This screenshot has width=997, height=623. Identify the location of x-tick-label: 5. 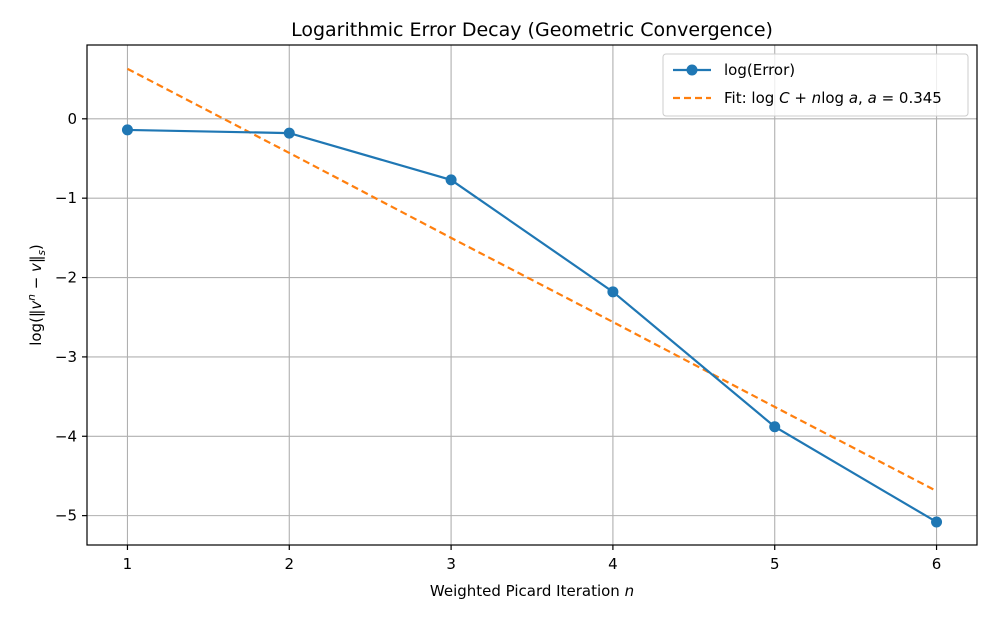
(775, 564).